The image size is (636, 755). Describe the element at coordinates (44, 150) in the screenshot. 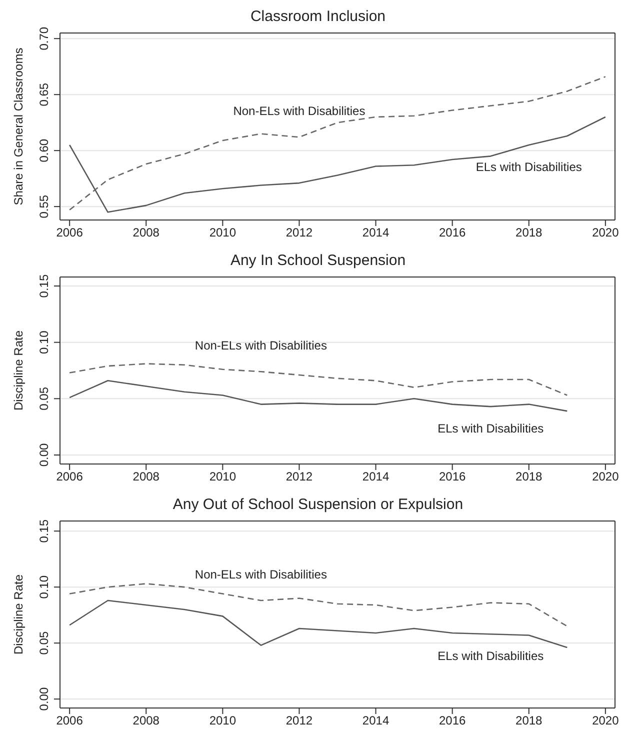

I see `y-tick-label: 0.60` at that location.